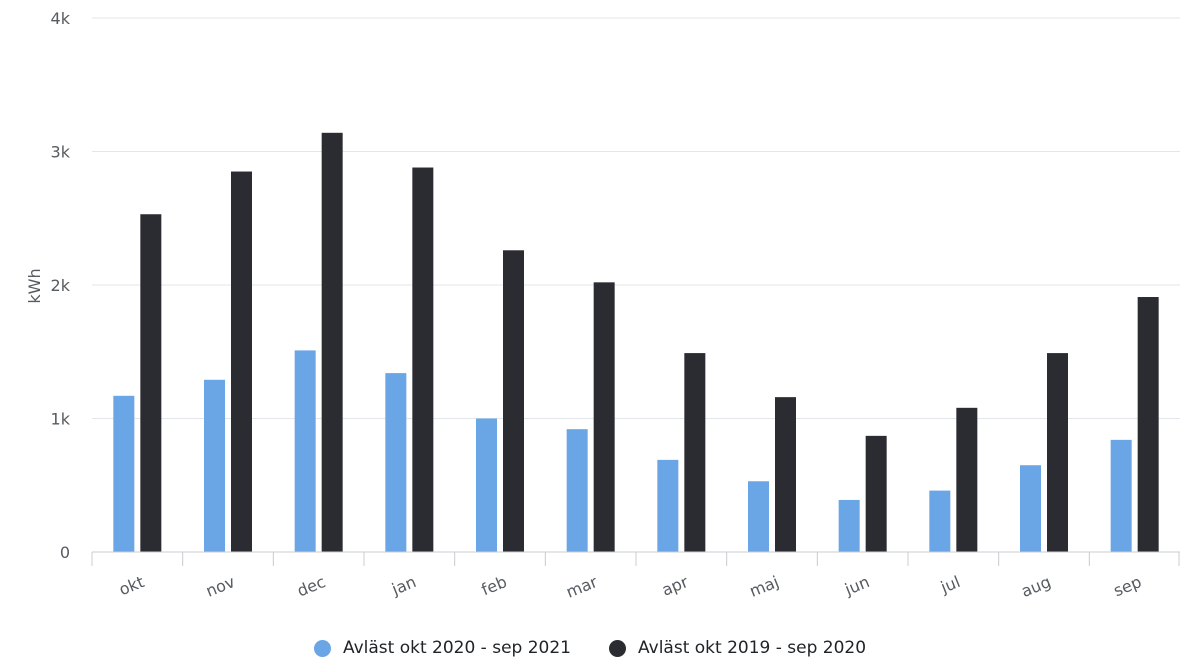 Image resolution: width=1180 pixels, height=663 pixels. What do you see at coordinates (456, 648) in the screenshot?
I see `legend-label-series-1: Avläst okt 2020 - sep 2021` at bounding box center [456, 648].